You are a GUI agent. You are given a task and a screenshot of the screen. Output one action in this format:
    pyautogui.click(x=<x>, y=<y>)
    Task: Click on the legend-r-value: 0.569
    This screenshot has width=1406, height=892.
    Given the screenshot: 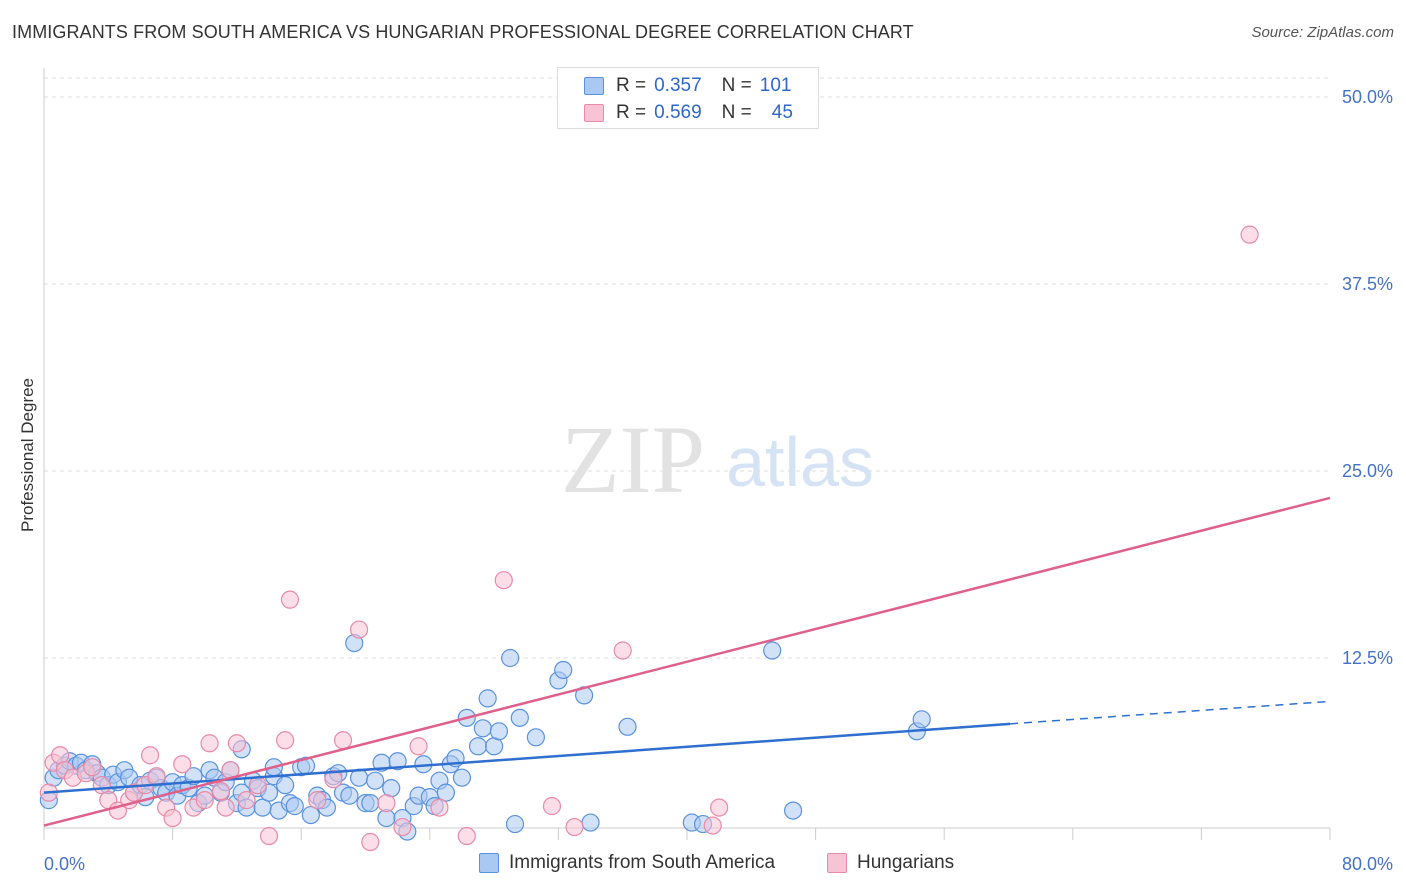 What is the action you would take?
    pyautogui.click(x=678, y=112)
    